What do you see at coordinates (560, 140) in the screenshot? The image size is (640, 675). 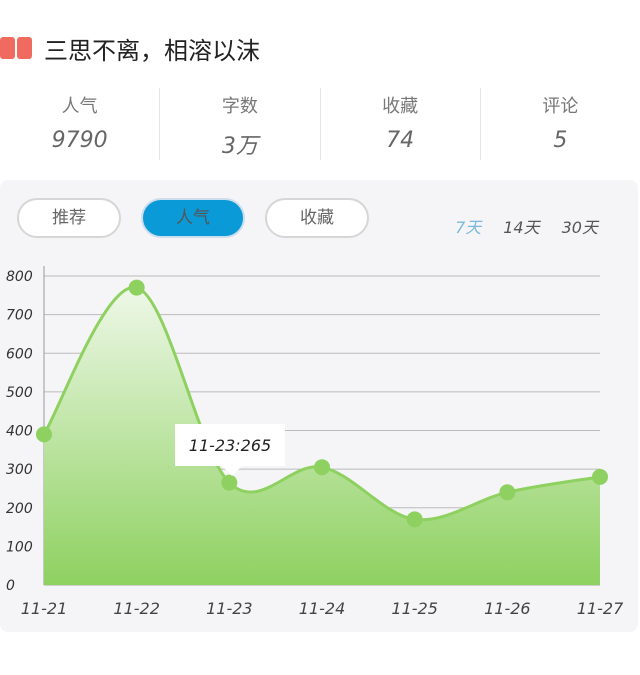 I see `stat-value: 5` at bounding box center [560, 140].